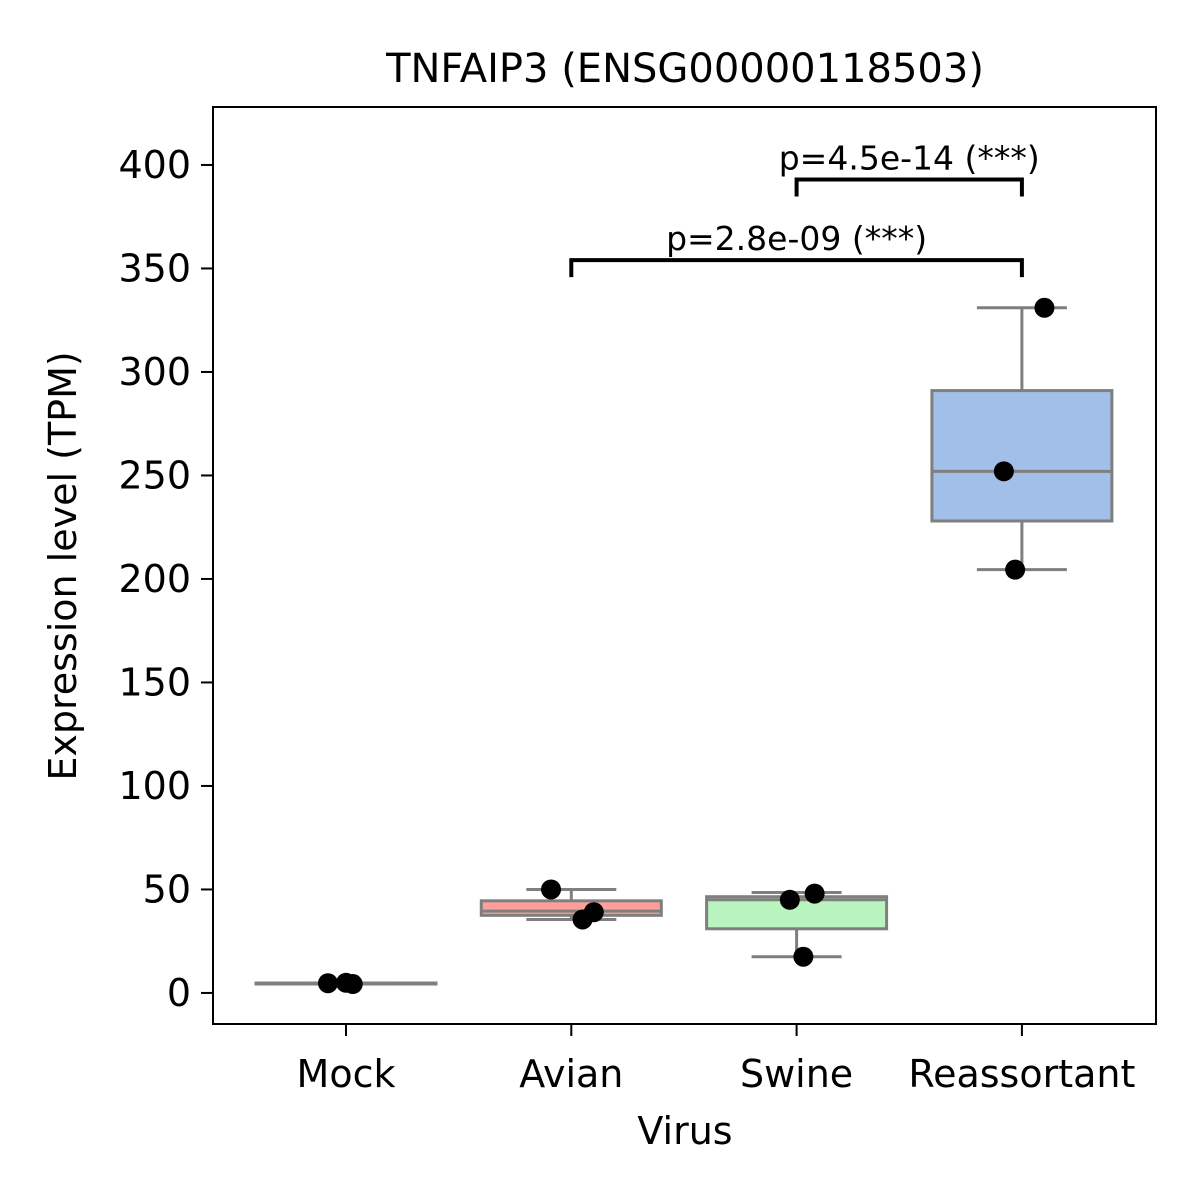 The width and height of the screenshot is (1200, 1200). What do you see at coordinates (179, 993) in the screenshot?
I see `y-tick-label: 0` at bounding box center [179, 993].